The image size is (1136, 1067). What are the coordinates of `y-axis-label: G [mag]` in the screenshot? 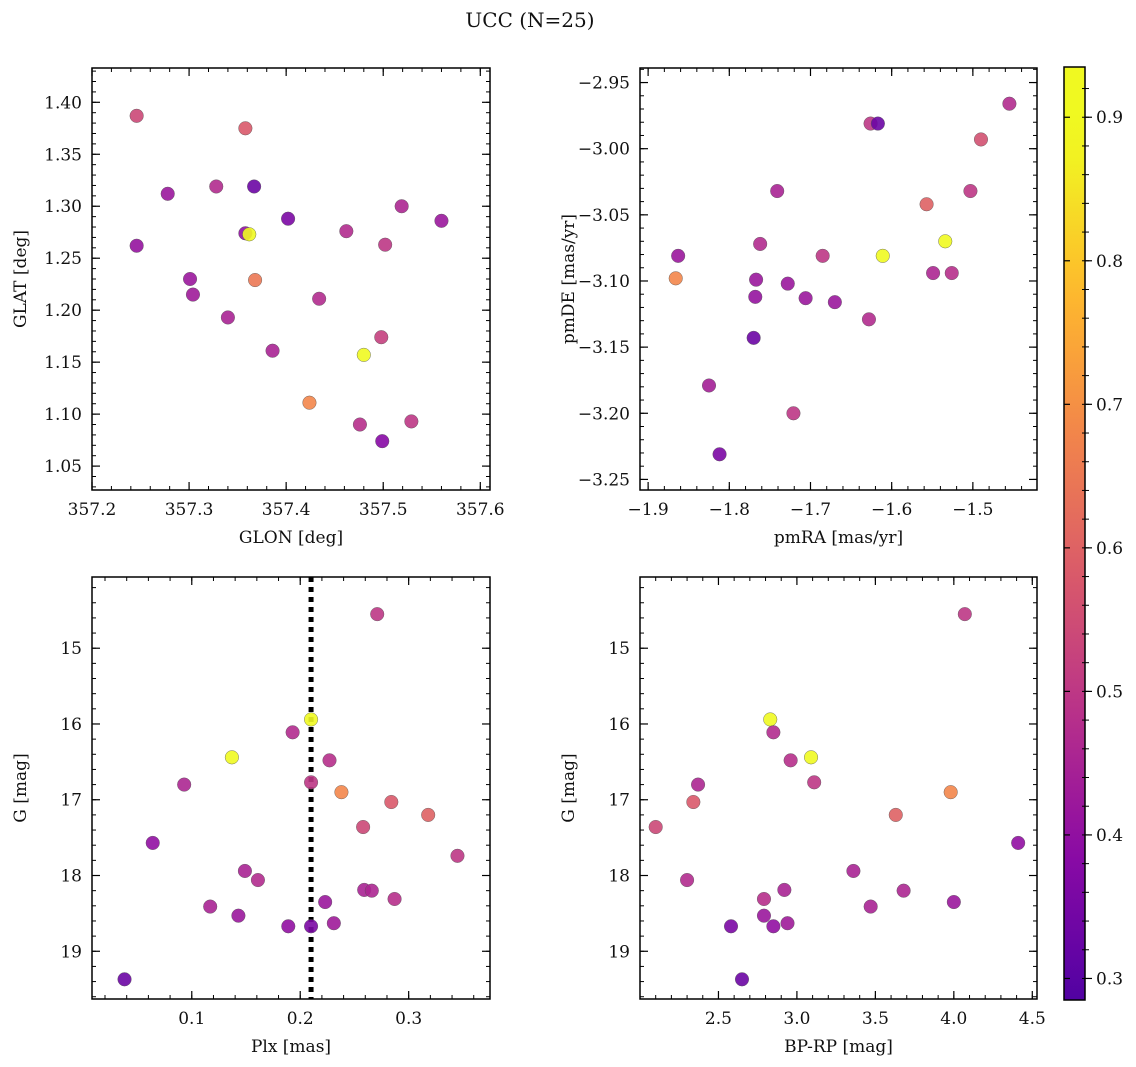 It's located at (569, 787).